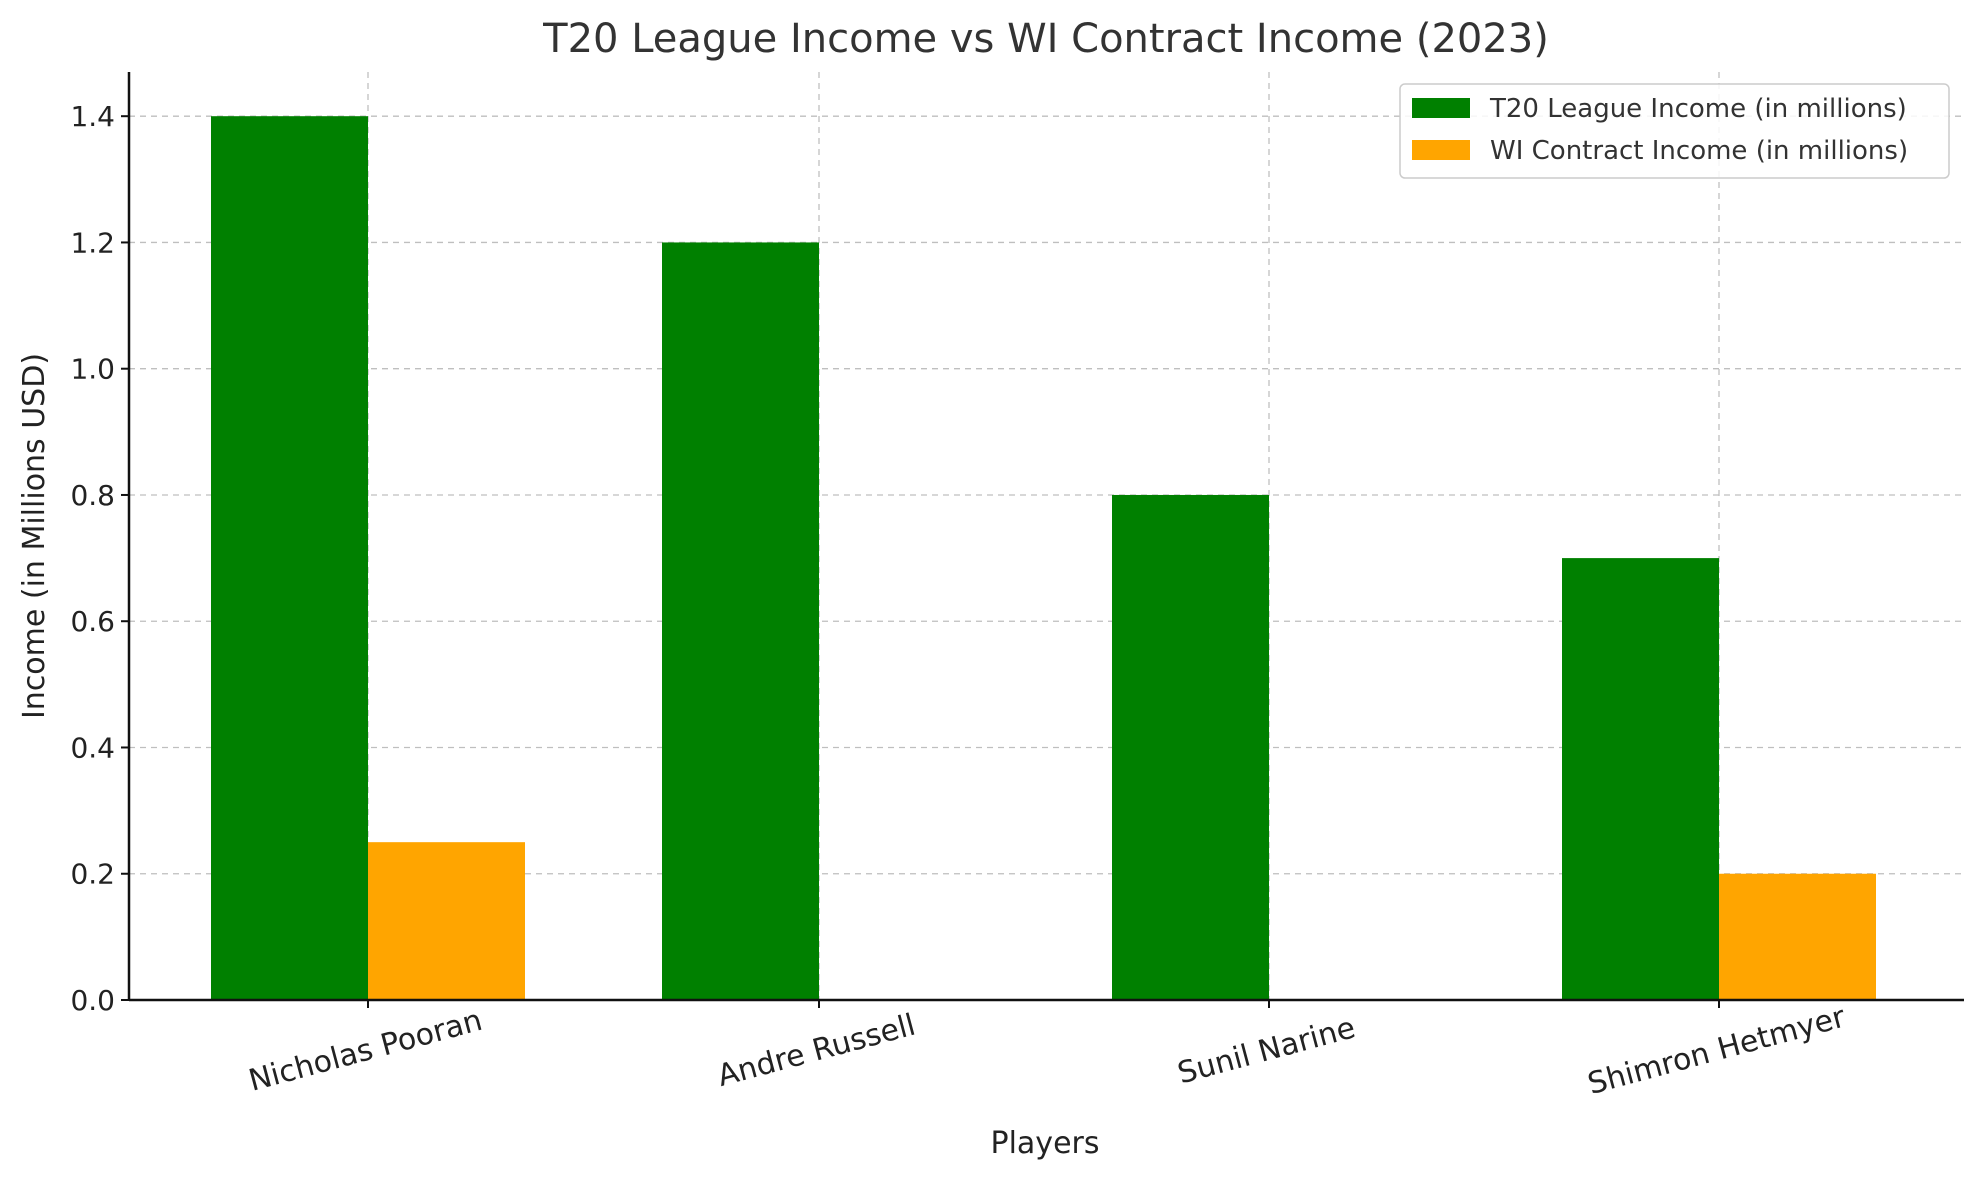 Image resolution: width=1979 pixels, height=1180 pixels. I want to click on y-tick-label: 1.0, so click(92, 369).